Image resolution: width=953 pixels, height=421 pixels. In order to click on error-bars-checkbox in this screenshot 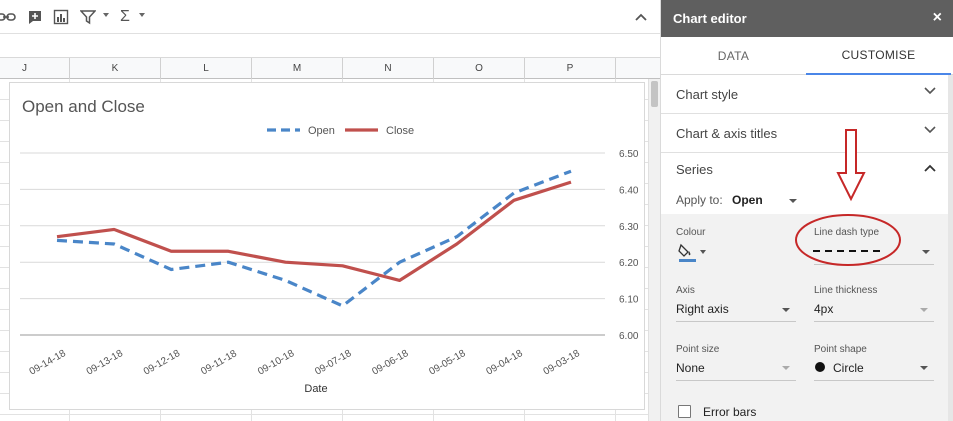, I will do `click(684, 411)`.